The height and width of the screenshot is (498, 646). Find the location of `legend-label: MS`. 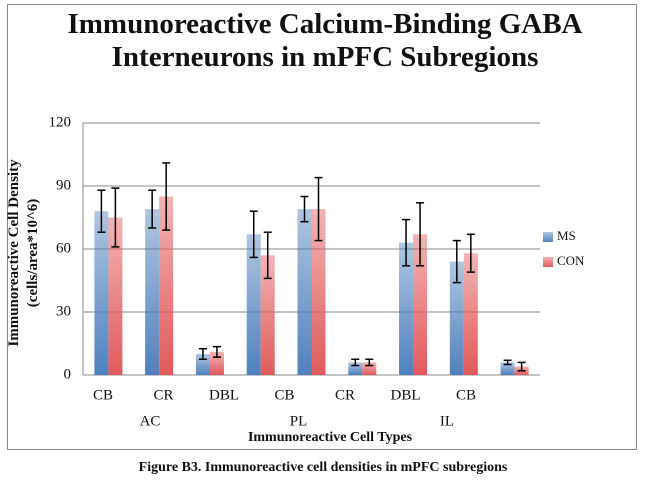

legend-label: MS is located at coordinates (566, 235).